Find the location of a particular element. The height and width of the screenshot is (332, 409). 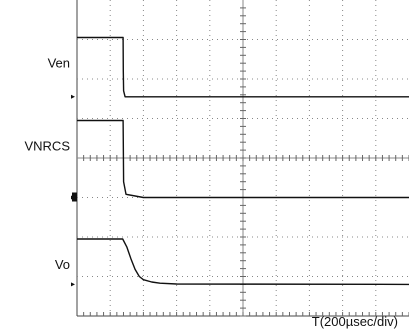

trace-vo is located at coordinates (243, 262).